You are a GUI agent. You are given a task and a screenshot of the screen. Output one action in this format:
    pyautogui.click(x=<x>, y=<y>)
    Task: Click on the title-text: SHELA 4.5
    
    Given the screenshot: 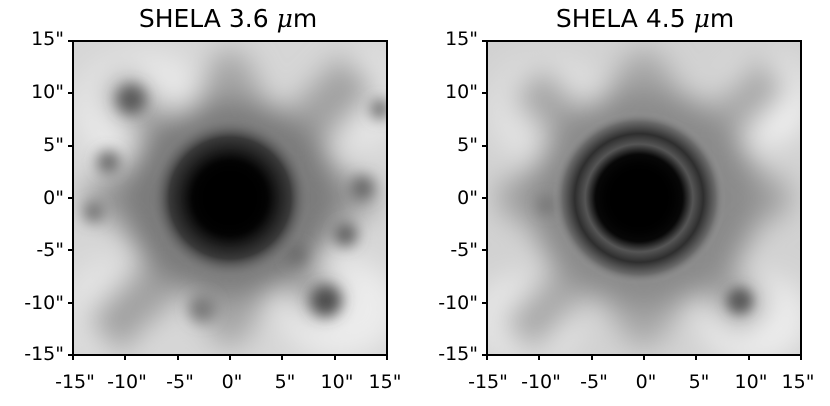 What is the action you would take?
    pyautogui.click(x=624, y=18)
    